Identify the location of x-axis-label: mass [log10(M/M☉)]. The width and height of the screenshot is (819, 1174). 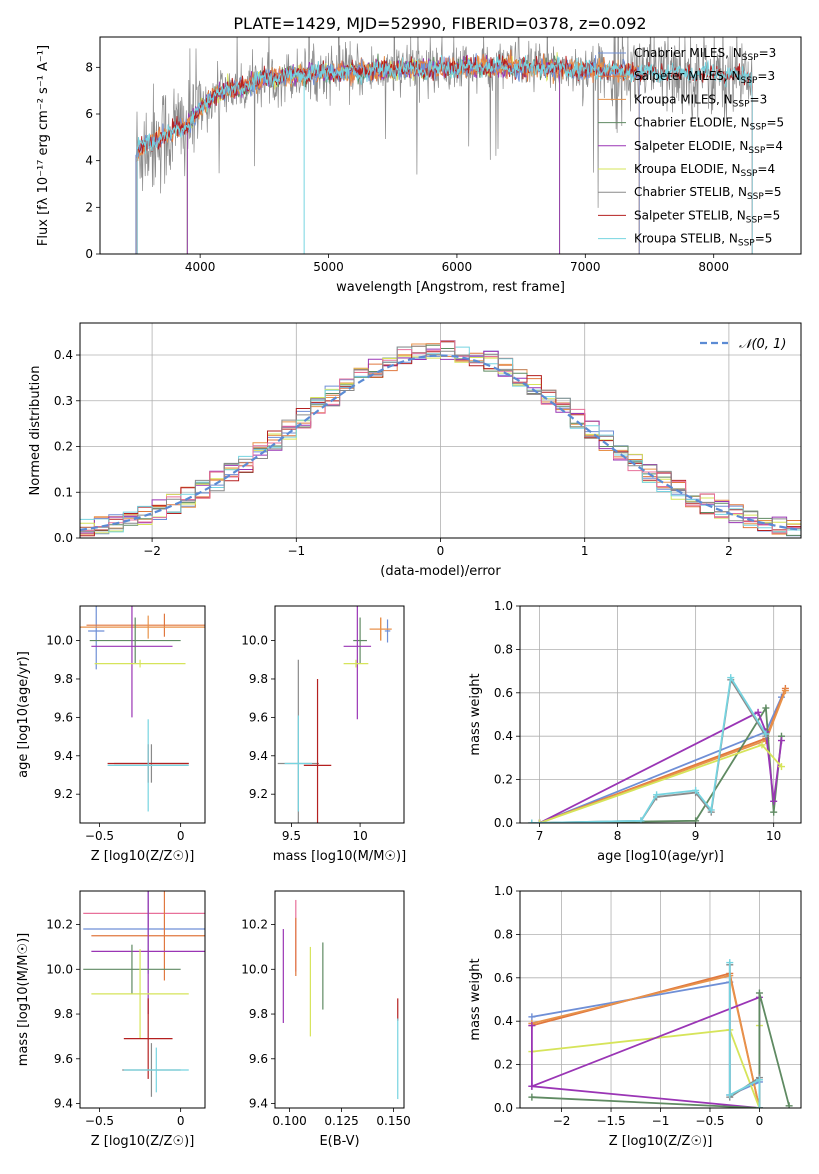
(339, 856).